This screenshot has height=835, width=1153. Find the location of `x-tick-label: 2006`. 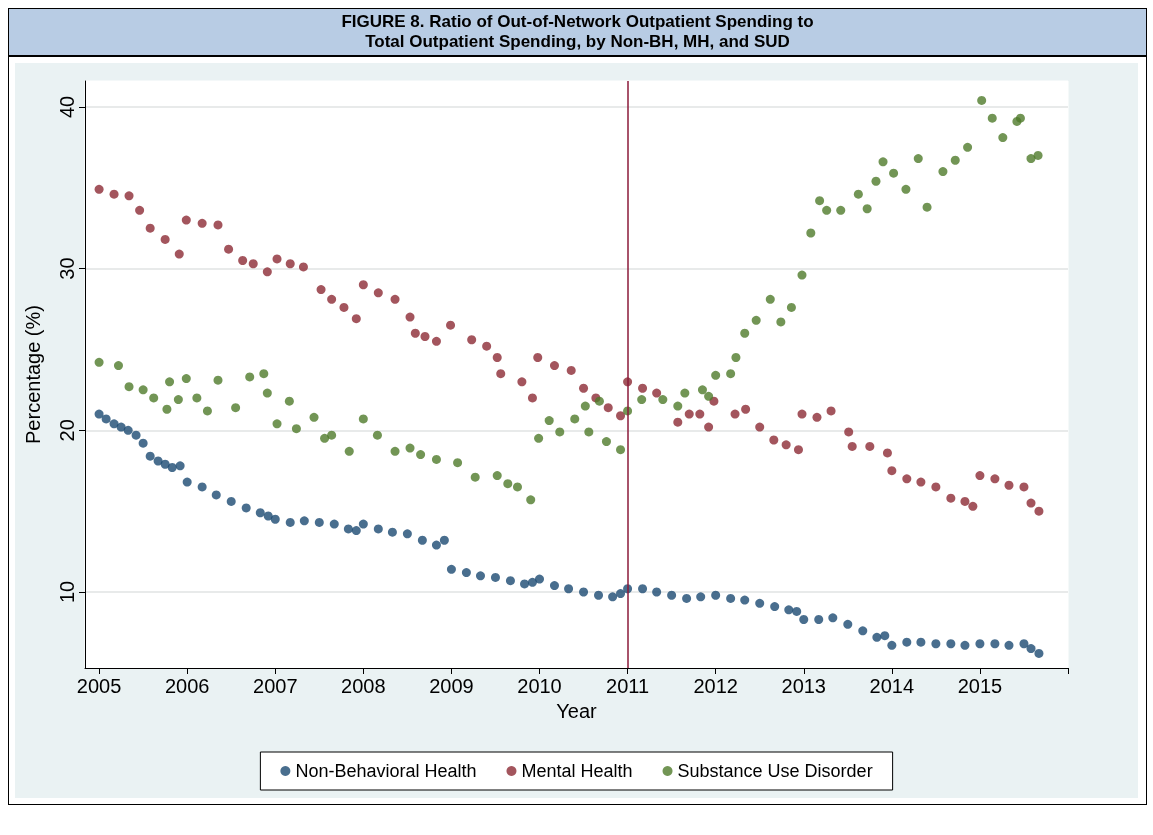

x-tick-label: 2006 is located at coordinates (187, 686).